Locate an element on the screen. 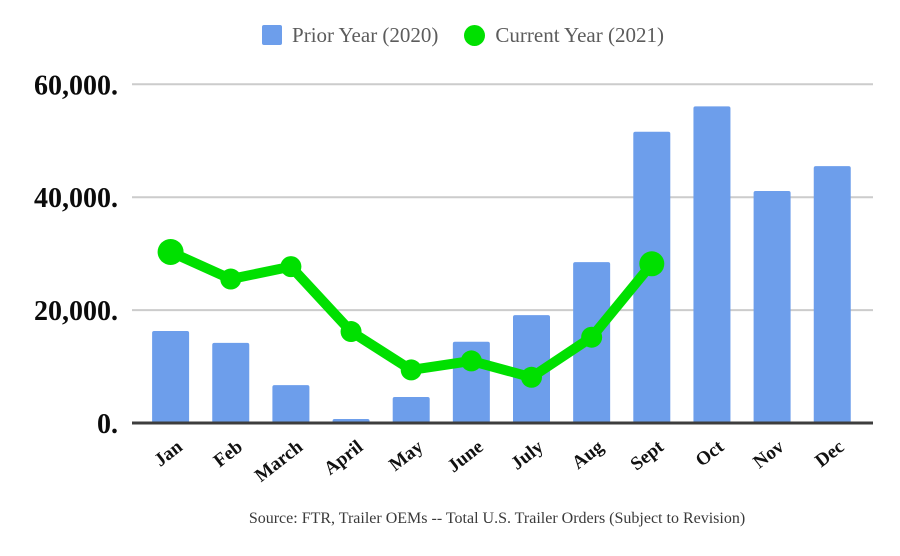  bar-dec is located at coordinates (832, 294).